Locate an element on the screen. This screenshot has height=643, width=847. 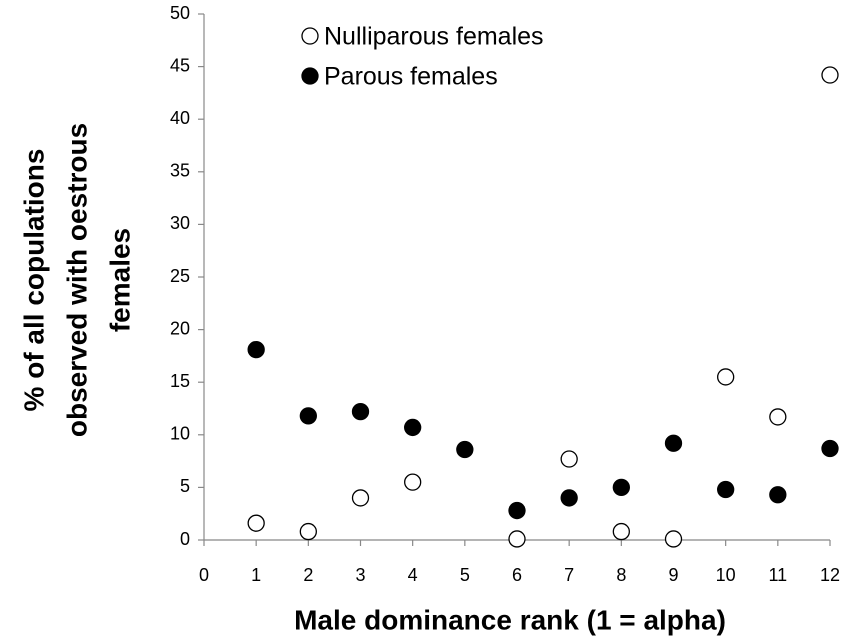
y-axis-title: observed with oestrous is located at coordinates (76, 280).